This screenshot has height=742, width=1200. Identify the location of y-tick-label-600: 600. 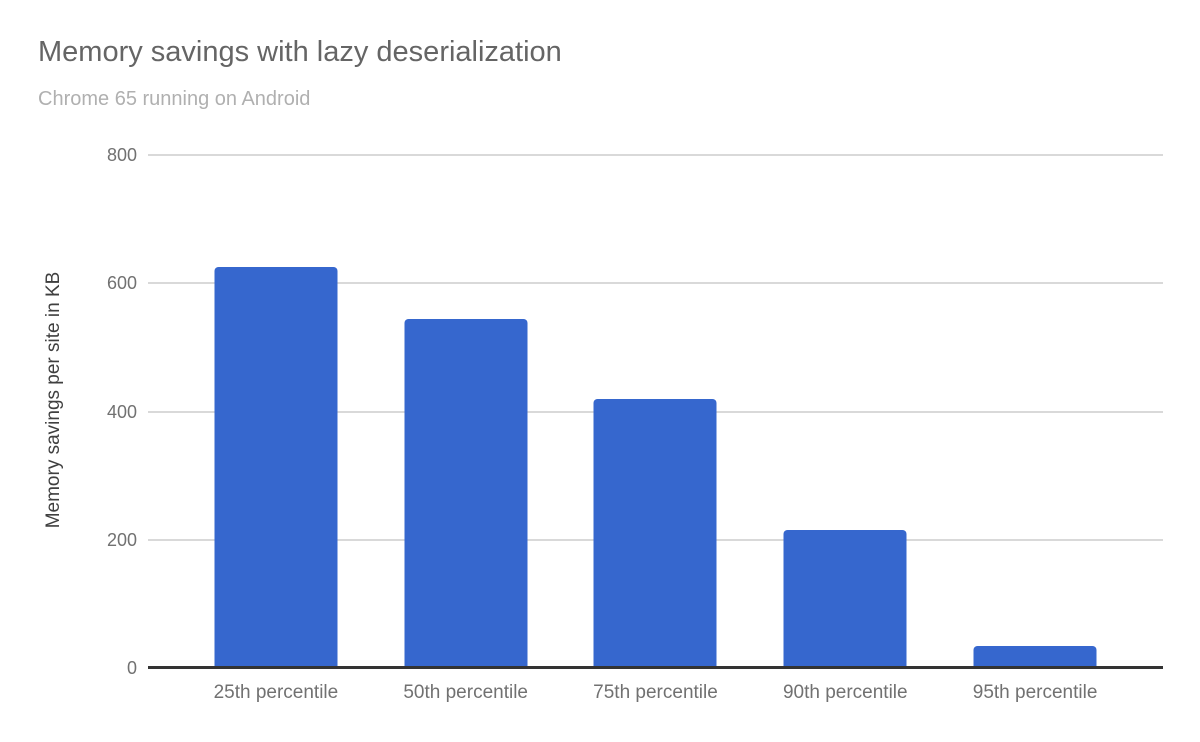
(121, 283).